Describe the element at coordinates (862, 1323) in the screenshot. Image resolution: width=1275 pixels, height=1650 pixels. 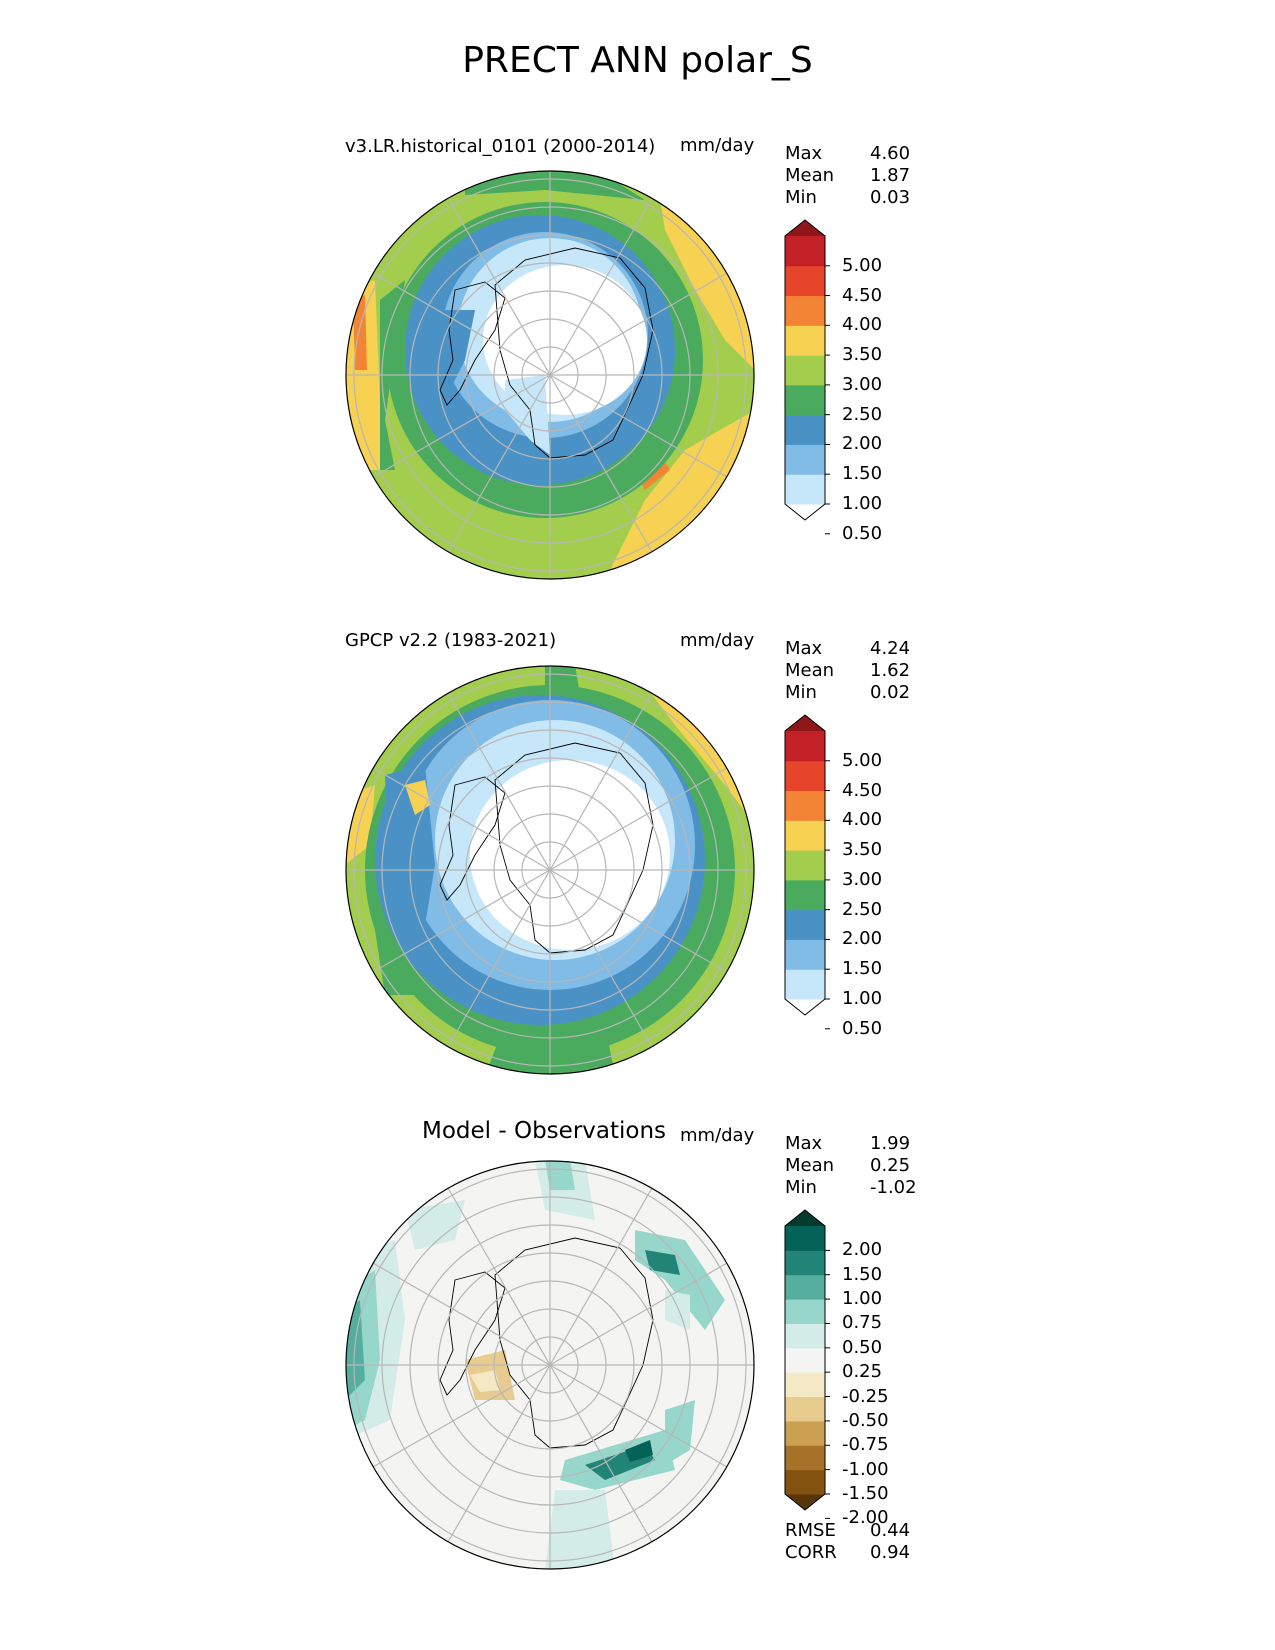
I see `colorbar-tick-label: 0.75` at that location.